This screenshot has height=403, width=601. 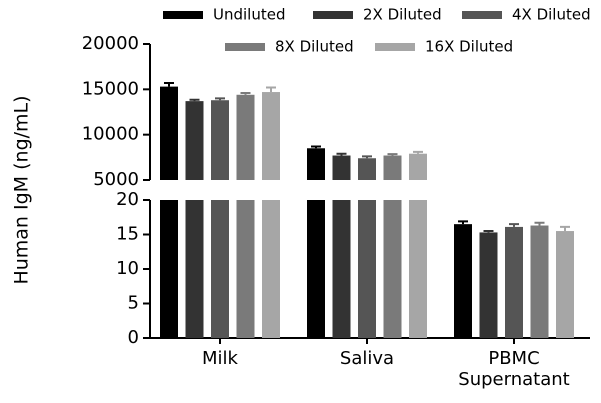 What do you see at coordinates (469, 47) in the screenshot?
I see `legend-label: 16X Diluted` at bounding box center [469, 47].